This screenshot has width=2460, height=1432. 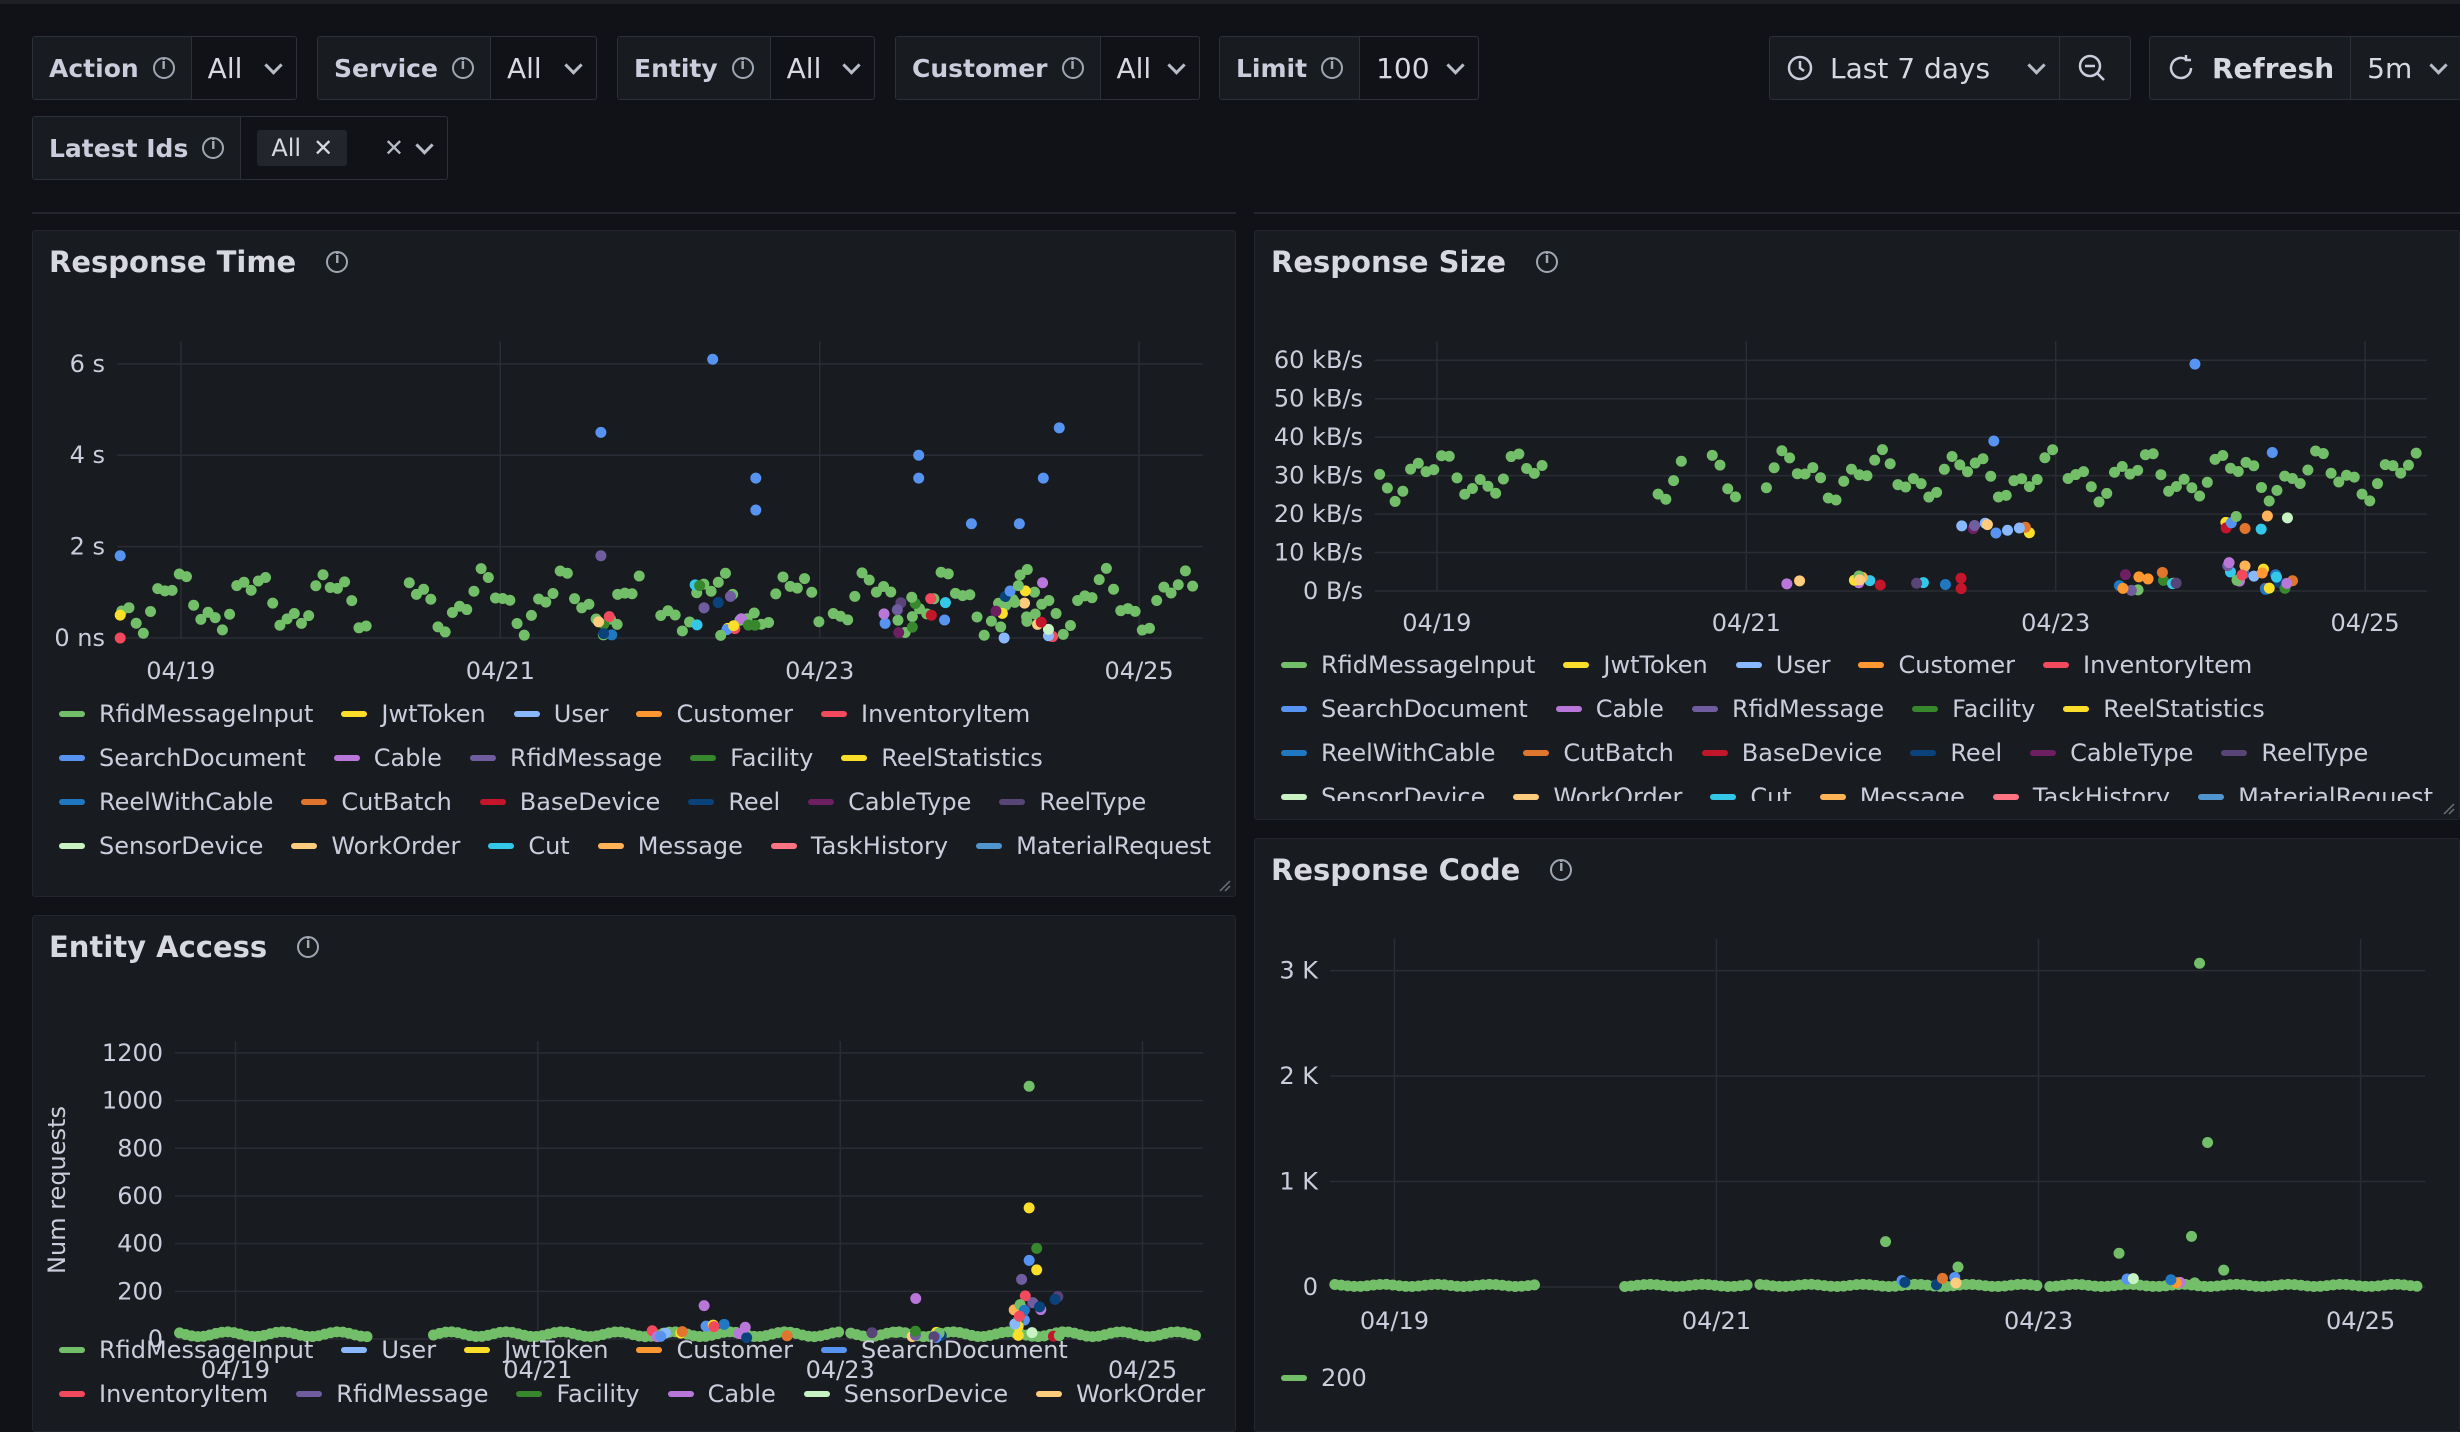 I want to click on multi-select: All ✕ ✕, so click(x=344, y=148).